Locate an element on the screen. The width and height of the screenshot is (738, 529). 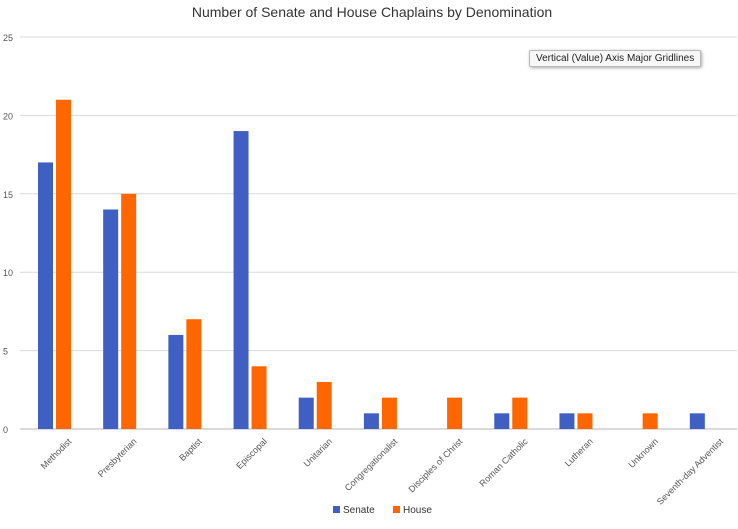
x-tick-label: Disciples of Christ is located at coordinates (436, 465).